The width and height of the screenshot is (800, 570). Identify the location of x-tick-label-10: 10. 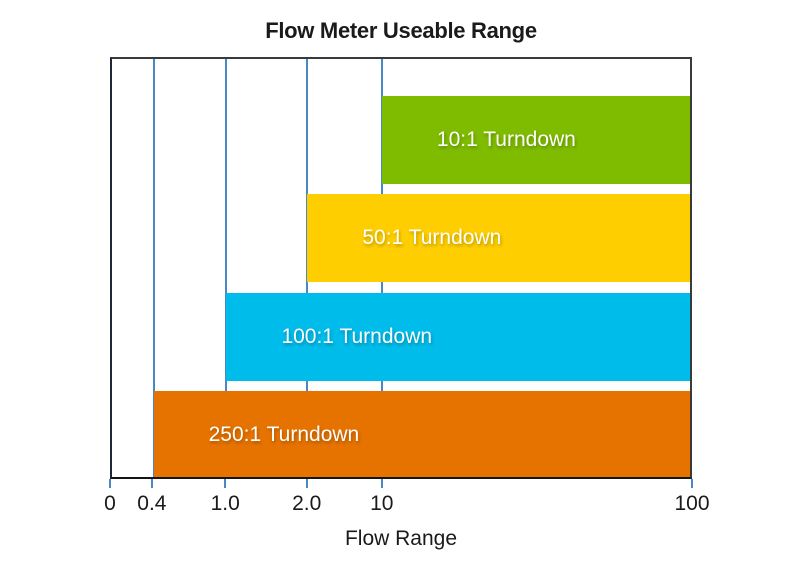
(382, 503).